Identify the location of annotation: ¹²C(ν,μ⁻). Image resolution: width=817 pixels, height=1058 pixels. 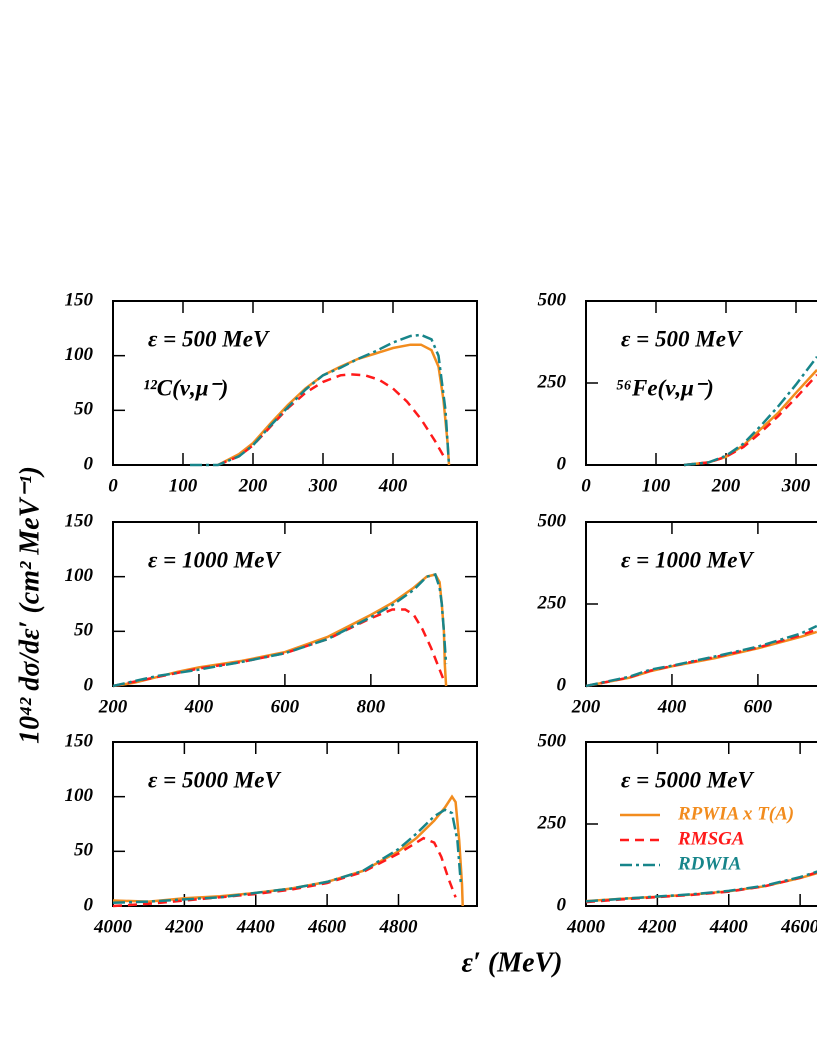
(185, 387).